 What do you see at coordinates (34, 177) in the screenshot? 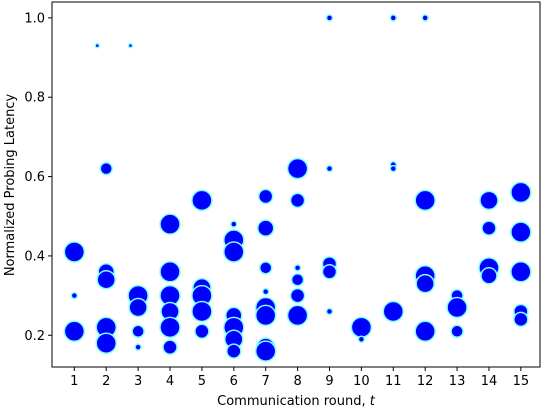
I see `y-tick-label: 0.6` at bounding box center [34, 177].